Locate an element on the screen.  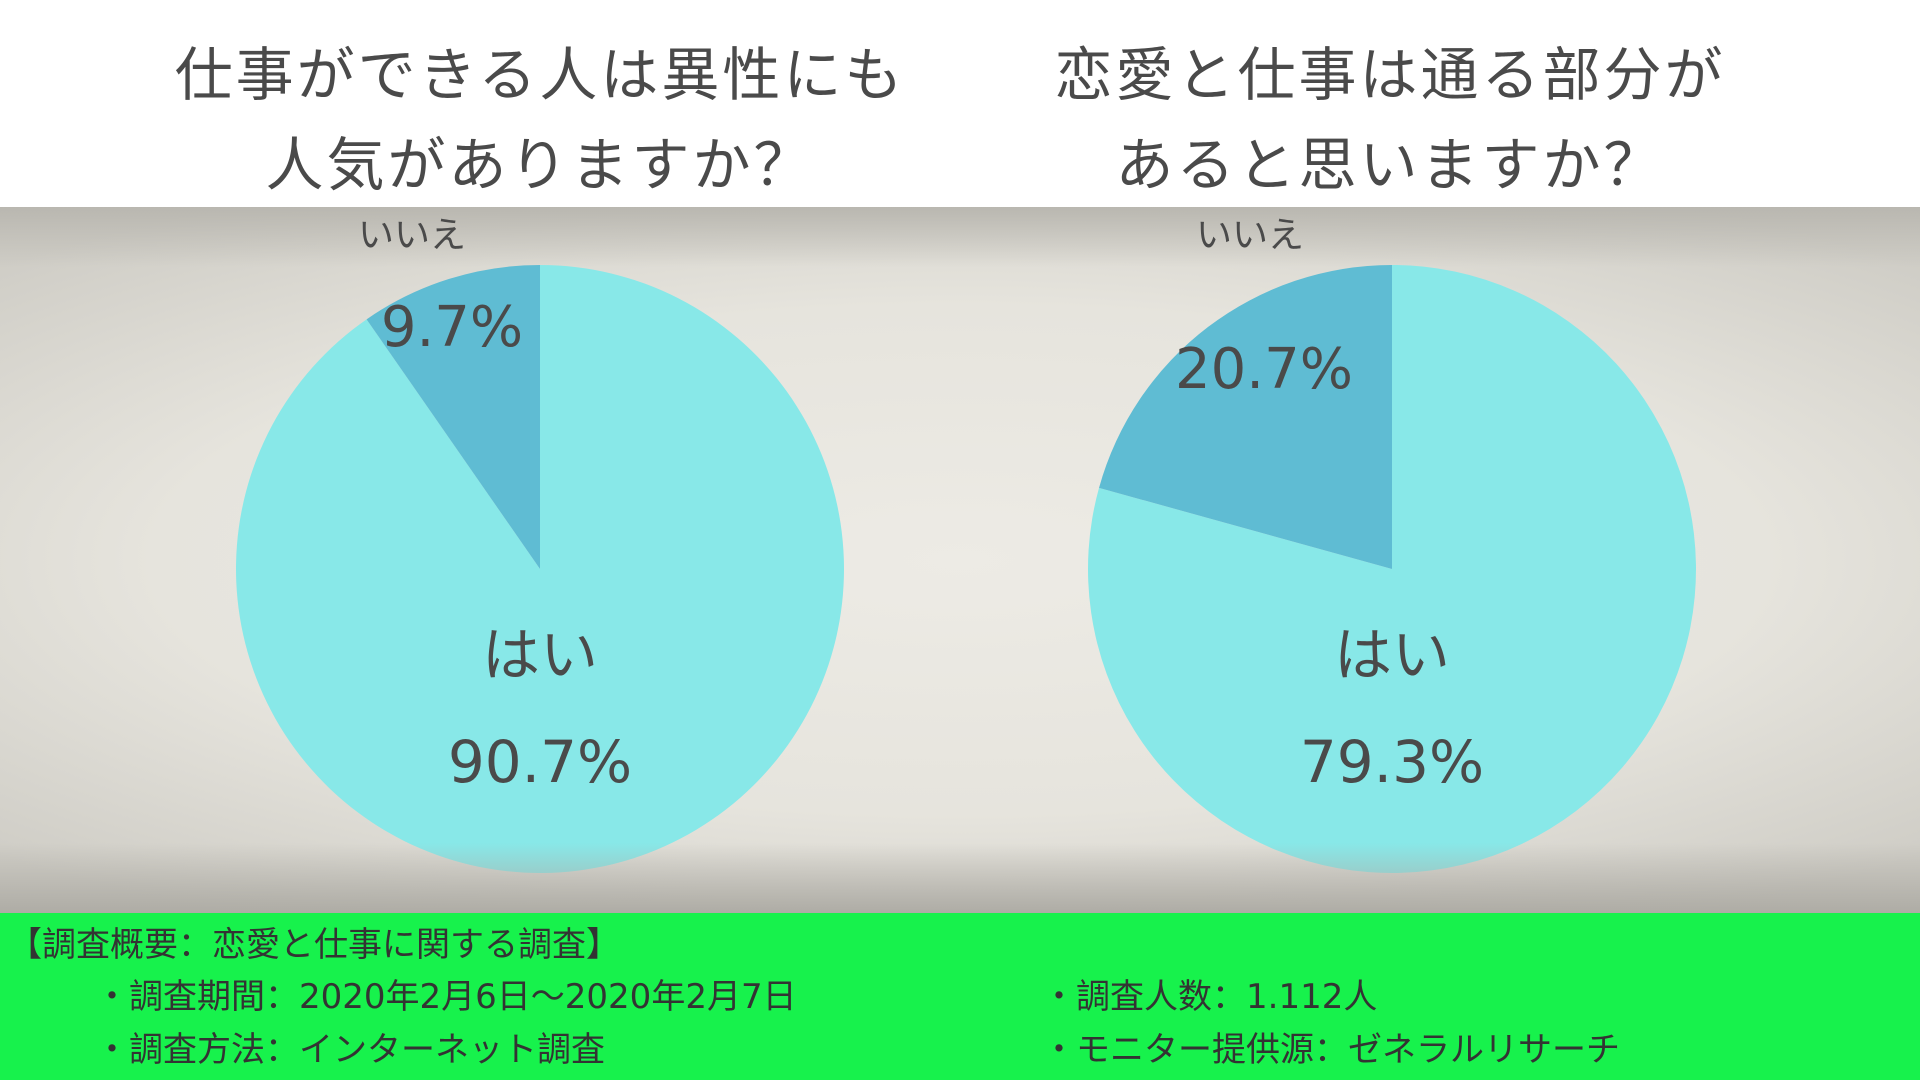
pie-1-yes-value: 90.7% is located at coordinates (540, 762).